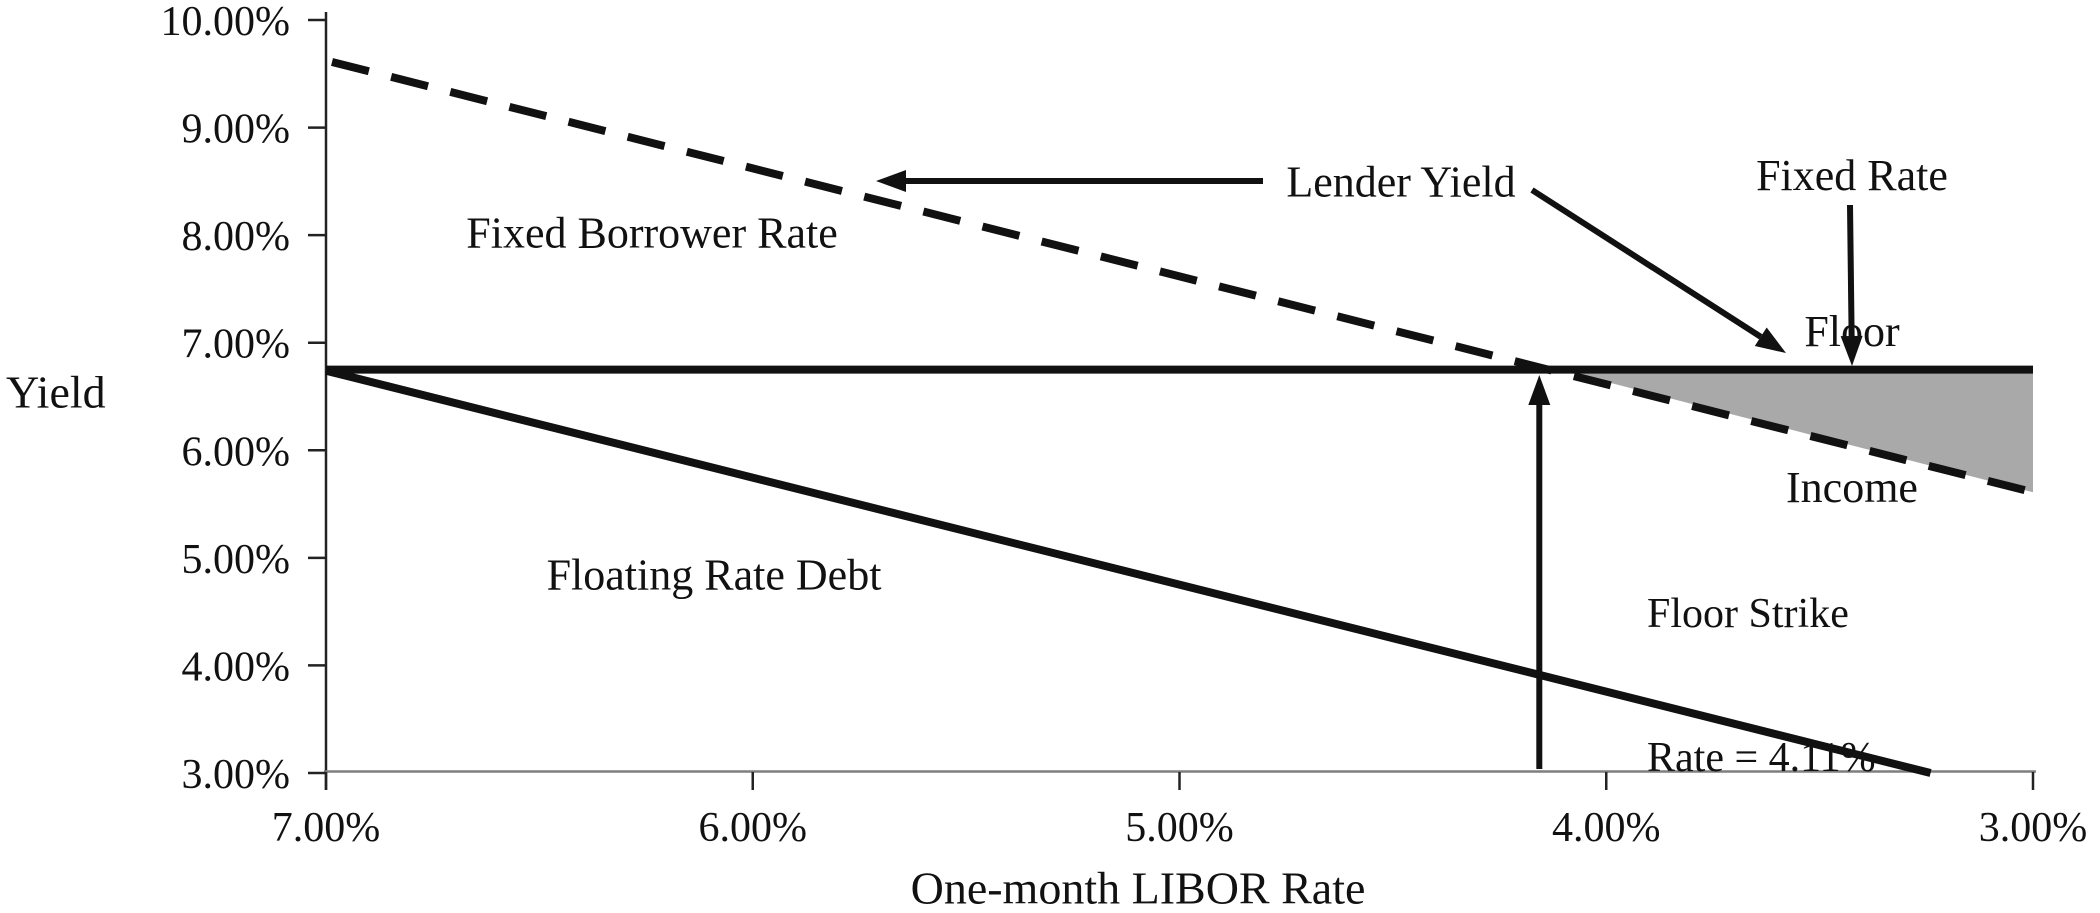 Image resolution: width=2100 pixels, height=913 pixels. What do you see at coordinates (1646, 263) in the screenshot?
I see `lender-yield-right-arrow-shaft` at bounding box center [1646, 263].